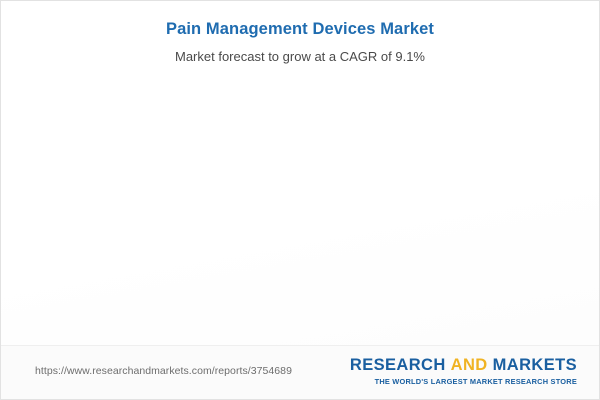 Image resolution: width=600 pixels, height=400 pixels. I want to click on brand-name: RESEARCH AND MARKETS, so click(463, 365).